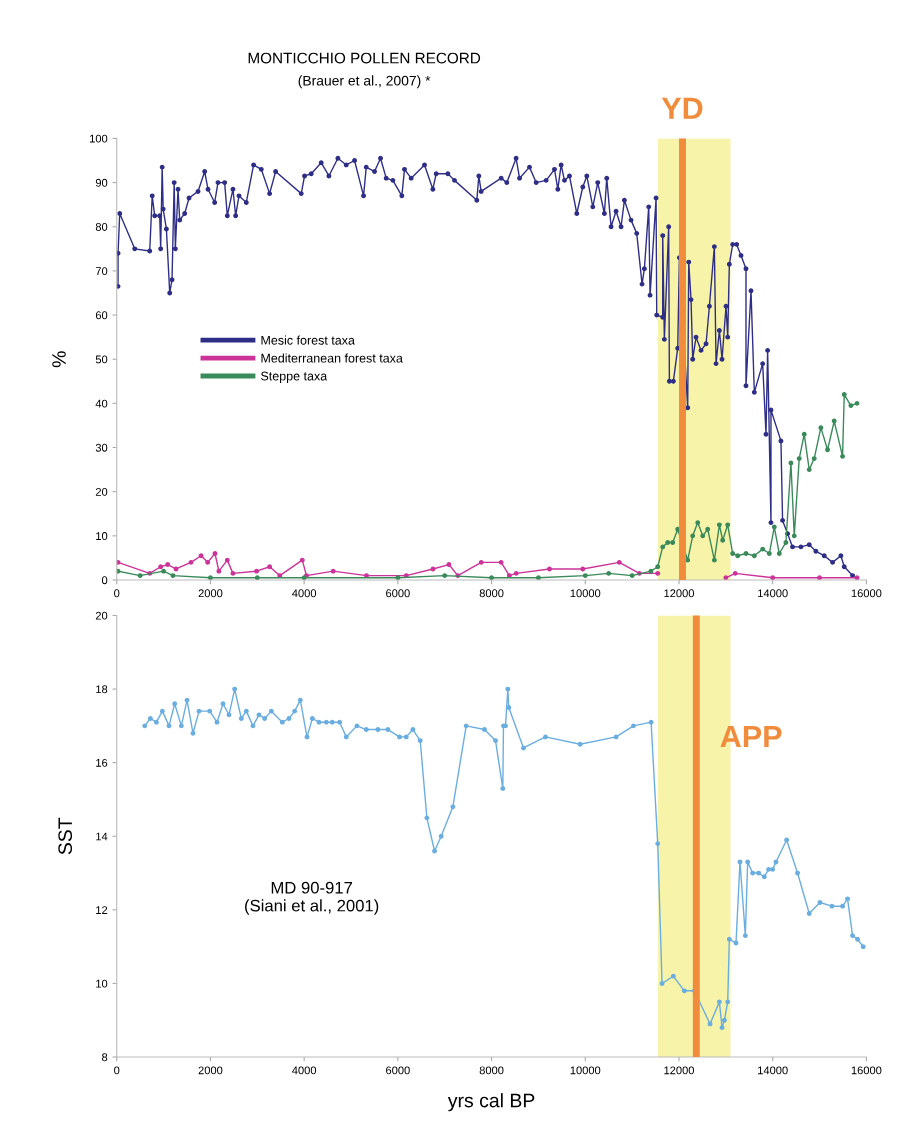  I want to click on legend-label: Mediterranean forest taxa, so click(332, 358).